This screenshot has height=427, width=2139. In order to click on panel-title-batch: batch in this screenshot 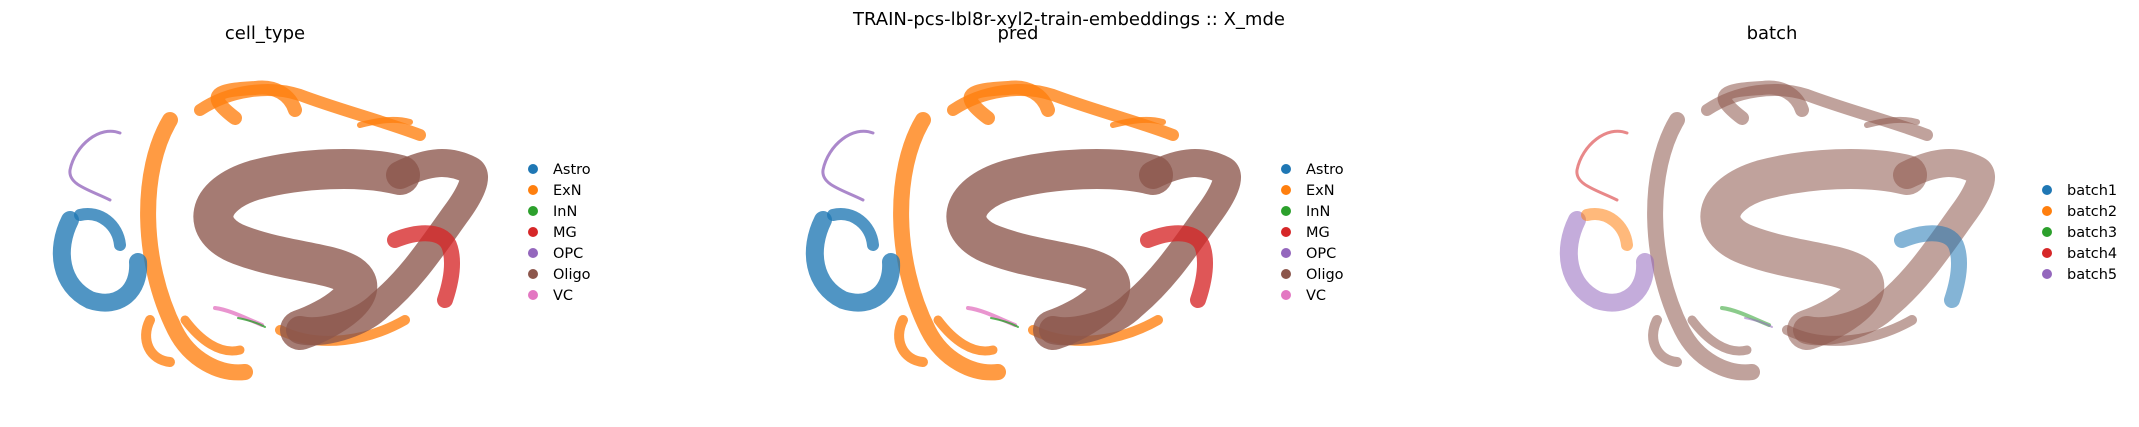, I will do `click(1772, 33)`.